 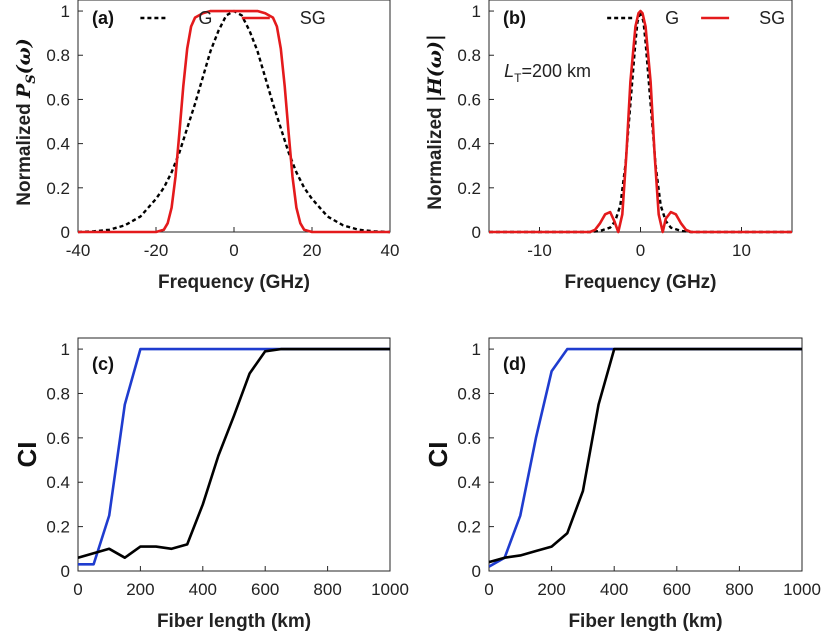 What do you see at coordinates (390, 250) in the screenshot?
I see `x-tick-label: 40` at bounding box center [390, 250].